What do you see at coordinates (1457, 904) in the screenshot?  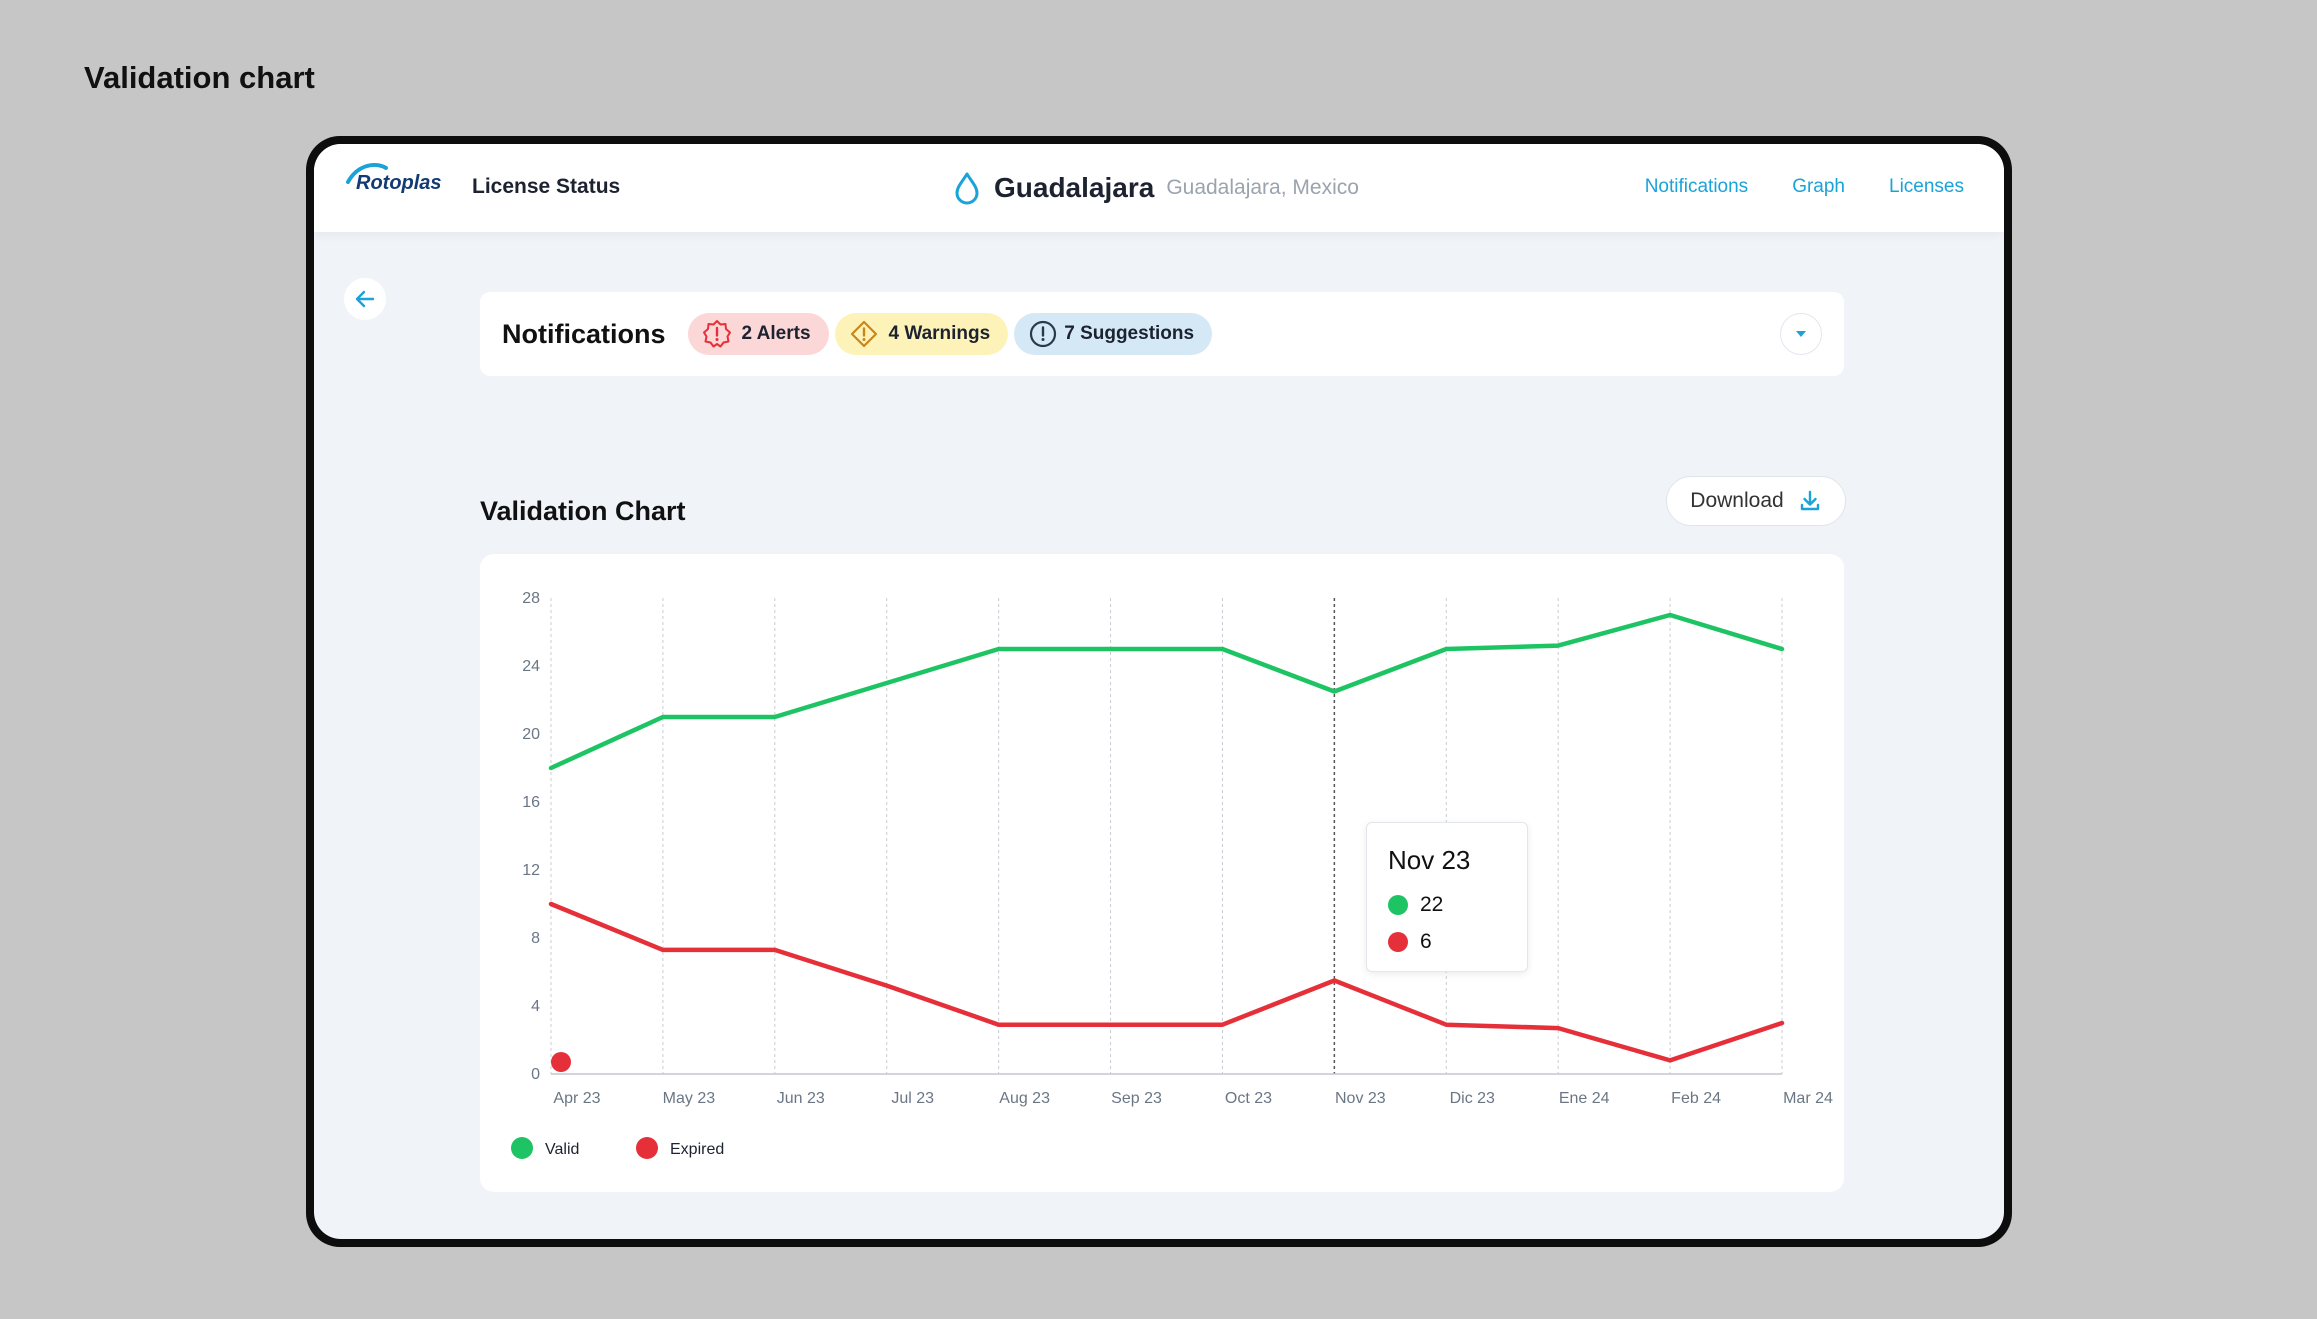 I see `tooltip-row-valid: 22` at bounding box center [1457, 904].